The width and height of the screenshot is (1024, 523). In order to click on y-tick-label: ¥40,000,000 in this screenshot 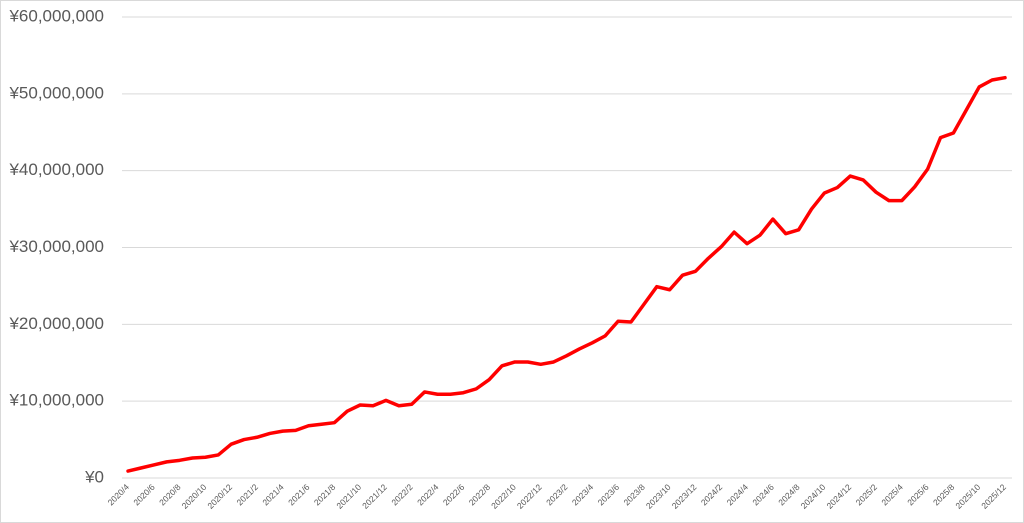, I will do `click(56, 169)`.